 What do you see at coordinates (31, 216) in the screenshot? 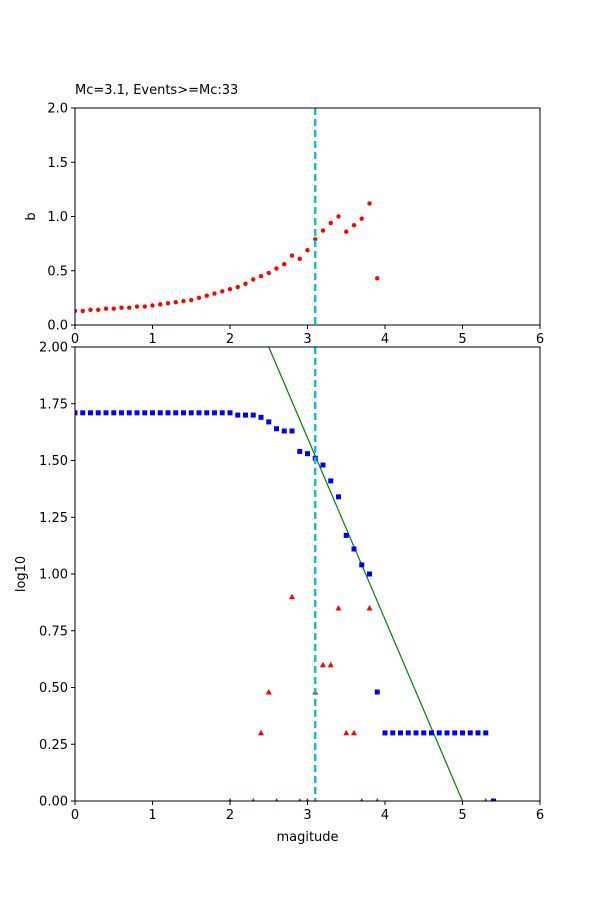
I see `top-ylabel: b` at bounding box center [31, 216].